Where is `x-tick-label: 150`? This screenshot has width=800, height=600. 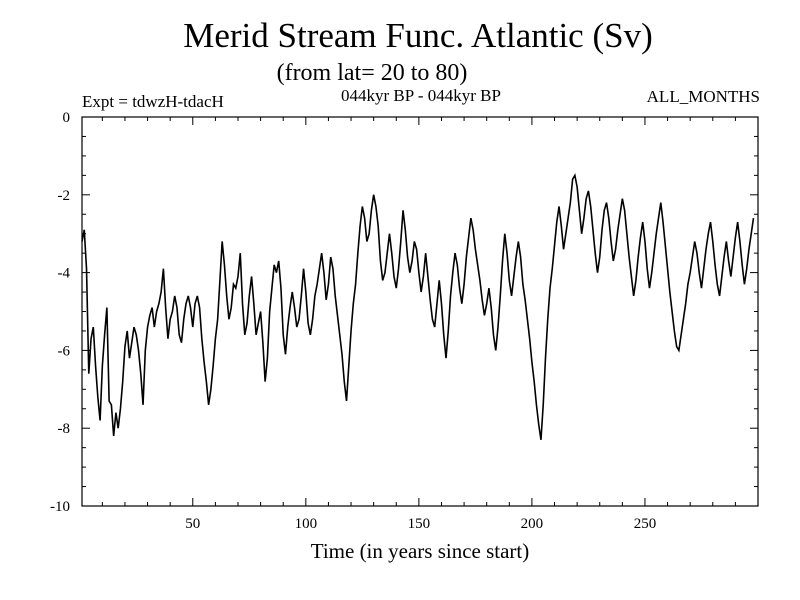
x-tick-label: 150 is located at coordinates (419, 524).